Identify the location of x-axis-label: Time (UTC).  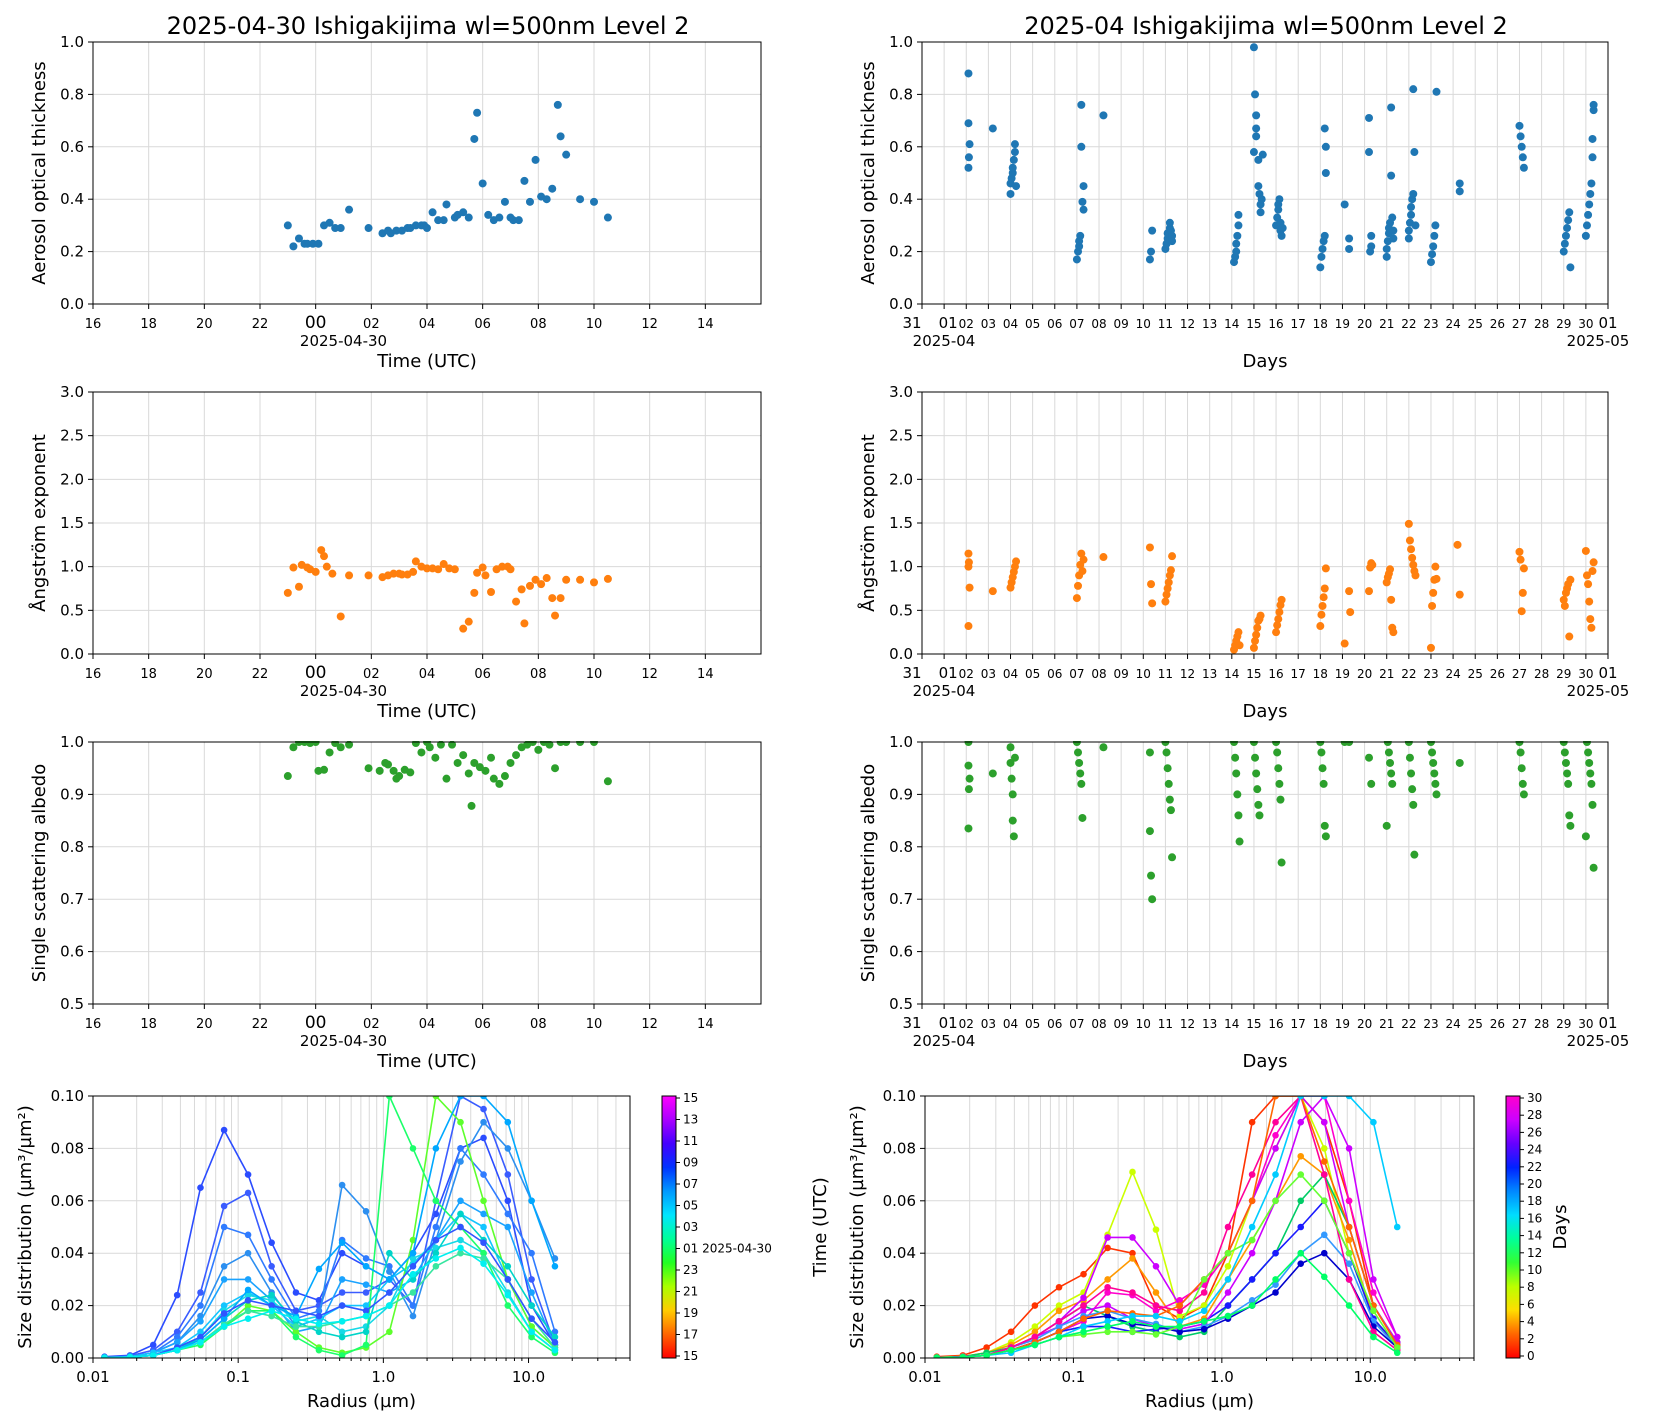
(426, 711).